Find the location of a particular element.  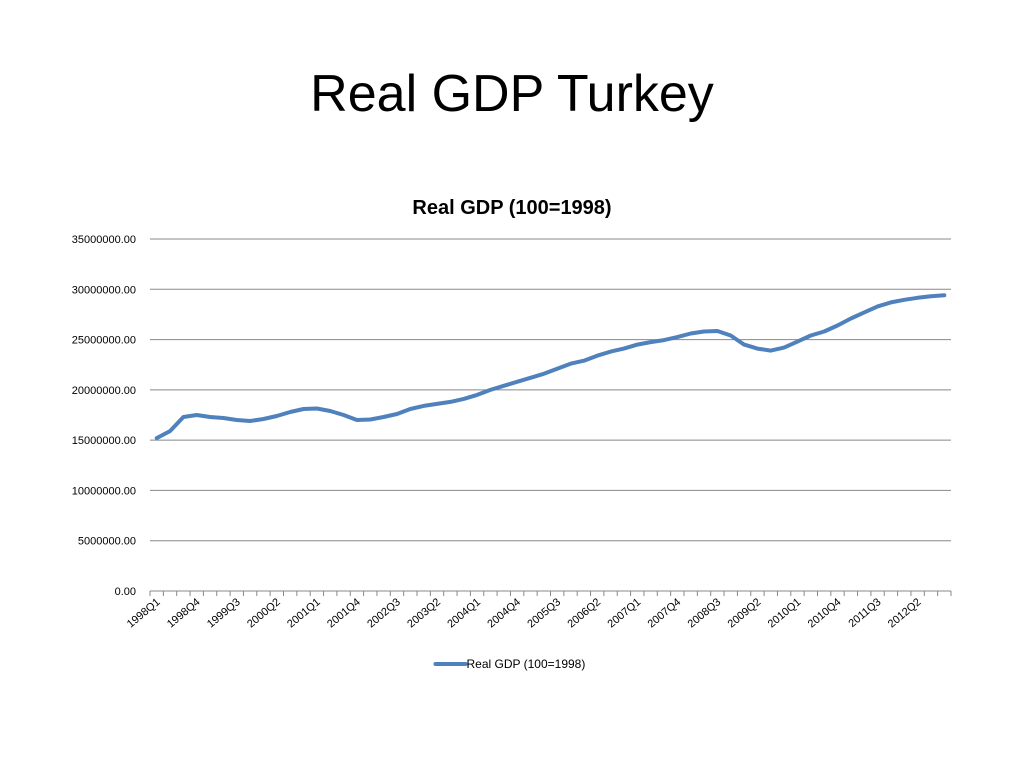

y-tick-label: 10000000.00 is located at coordinates (104, 491).